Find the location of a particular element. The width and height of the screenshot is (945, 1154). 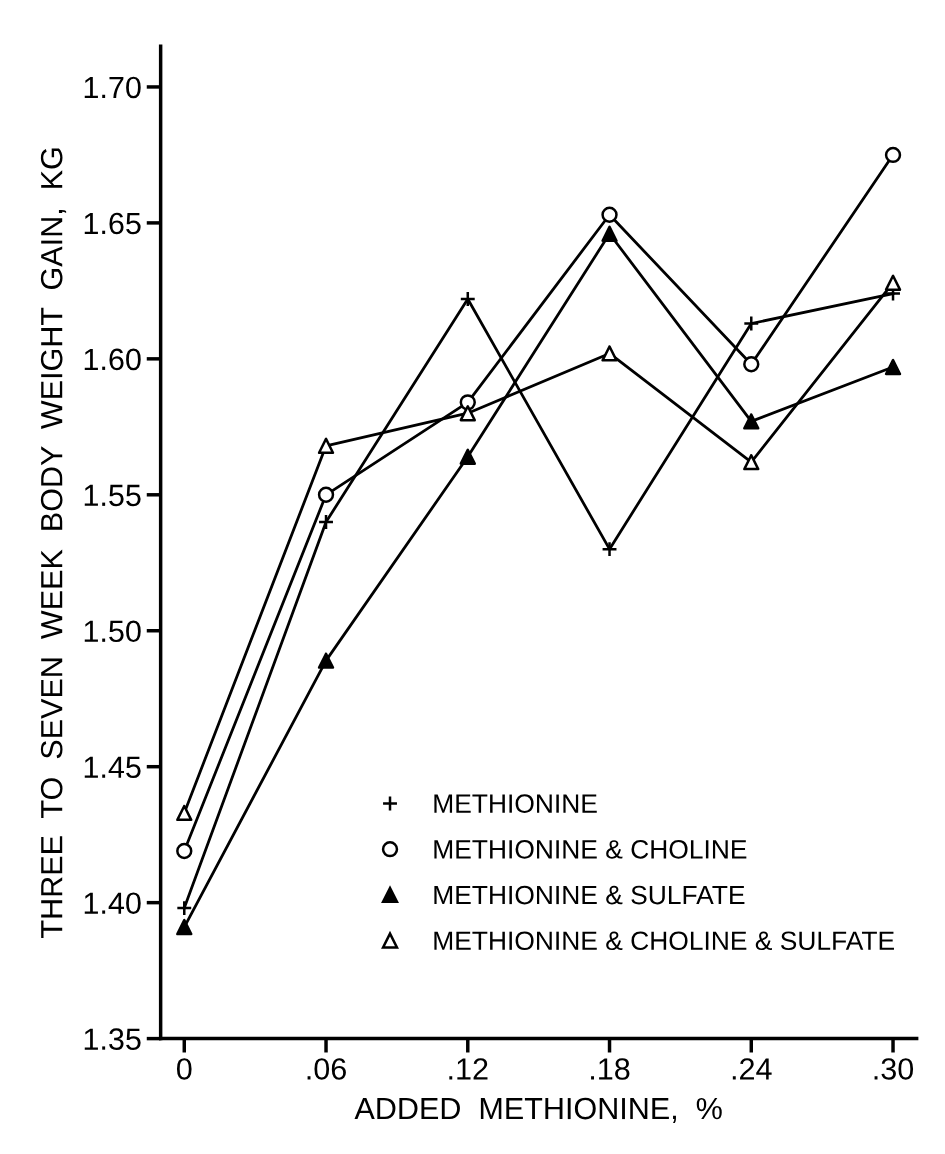

y-axis-title: THREE TO SEVEN WEEK BODY WEIGHT GAIN, KG is located at coordinates (53, 543).